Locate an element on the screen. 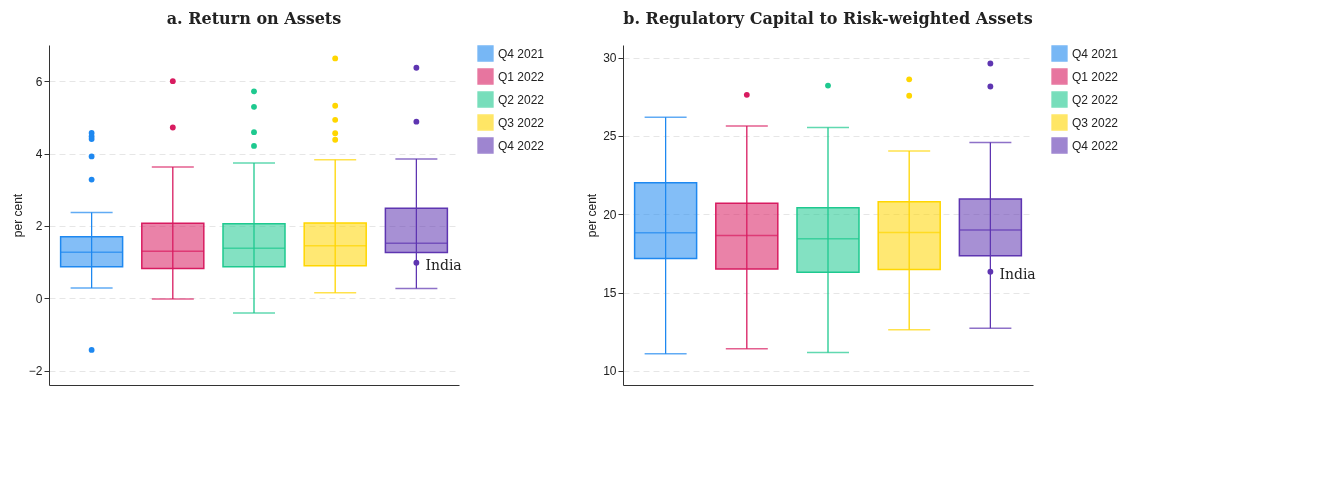 This screenshot has width=1325, height=479. y-tick-label: 25 is located at coordinates (610, 136).